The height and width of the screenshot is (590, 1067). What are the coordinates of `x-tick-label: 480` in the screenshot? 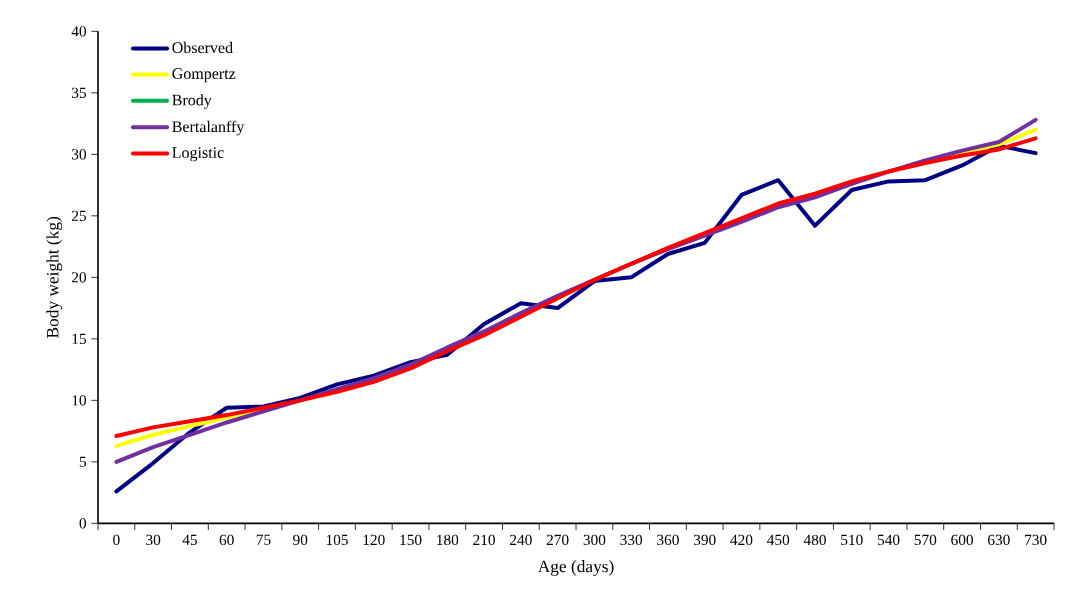 It's located at (814, 540).